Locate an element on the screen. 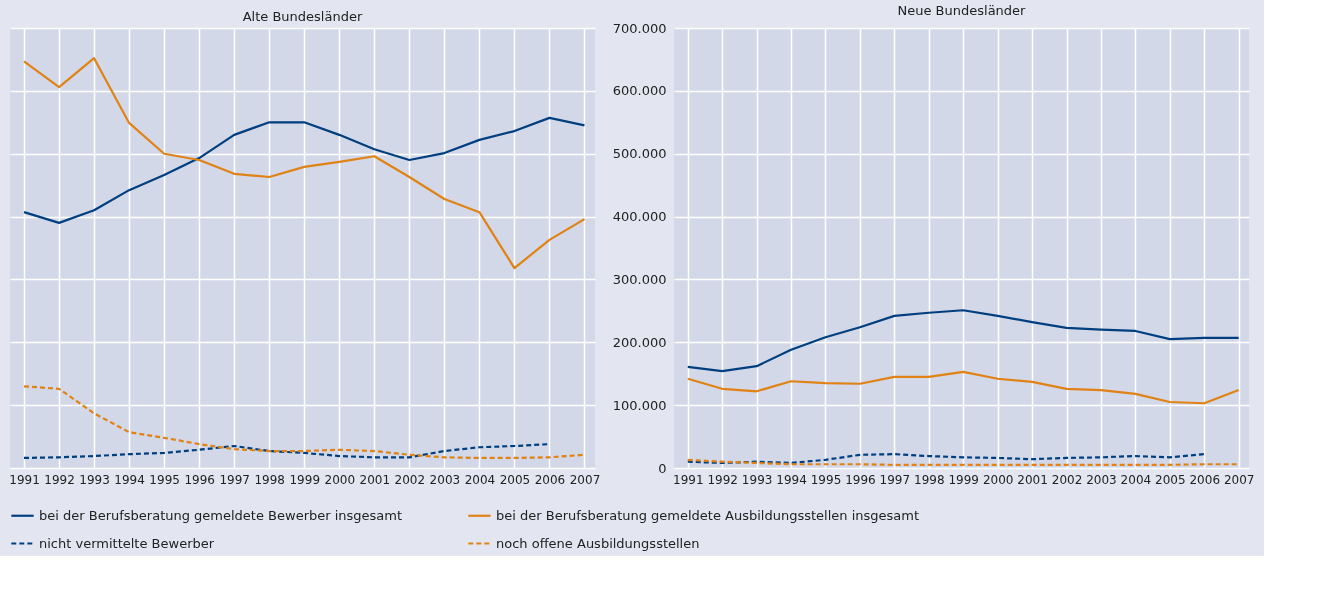 The image size is (1325, 605). y-tick-label: 300.000 is located at coordinates (639, 279).